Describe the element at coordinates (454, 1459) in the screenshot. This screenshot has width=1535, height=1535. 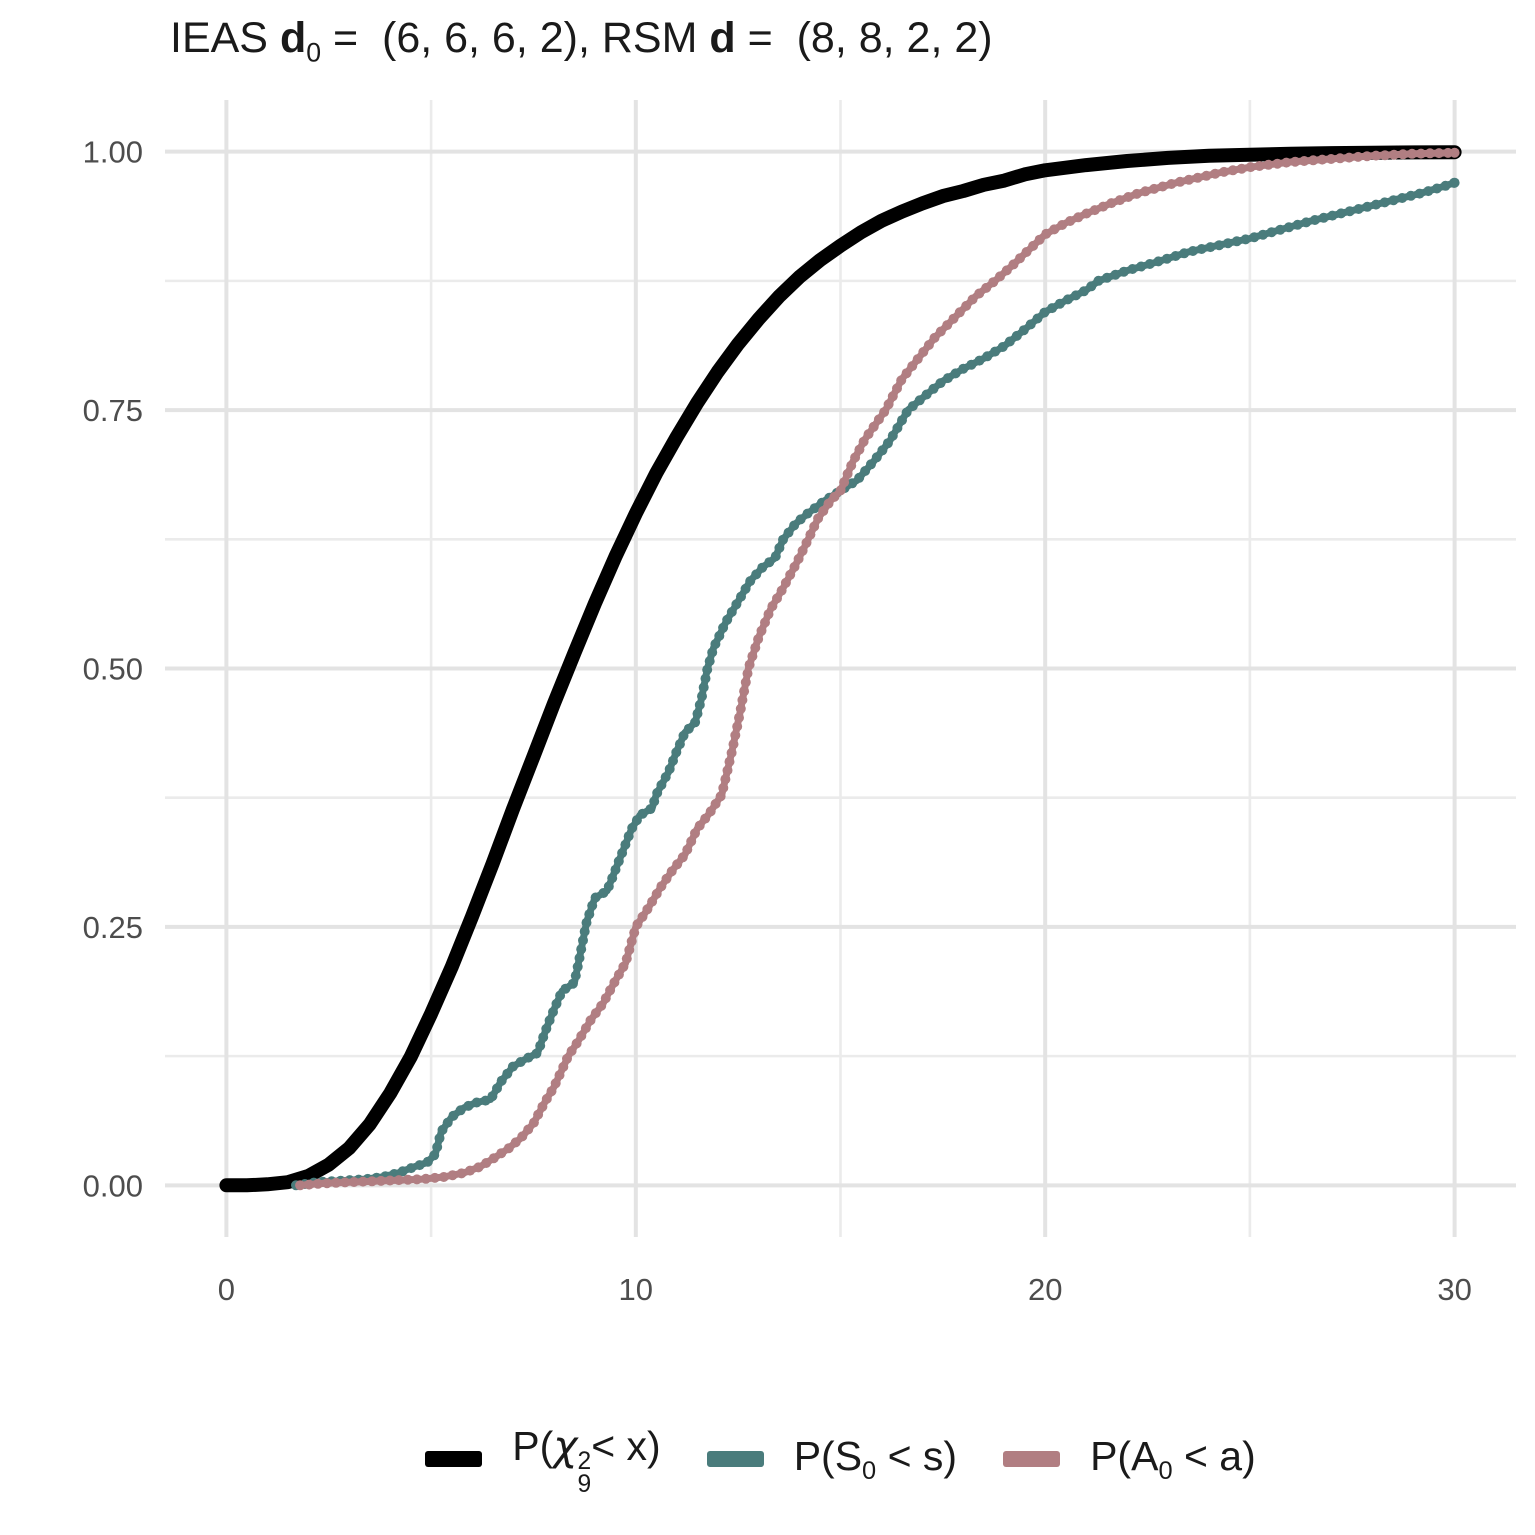
I see `legend-key-chi-squared-9-cdf` at that location.